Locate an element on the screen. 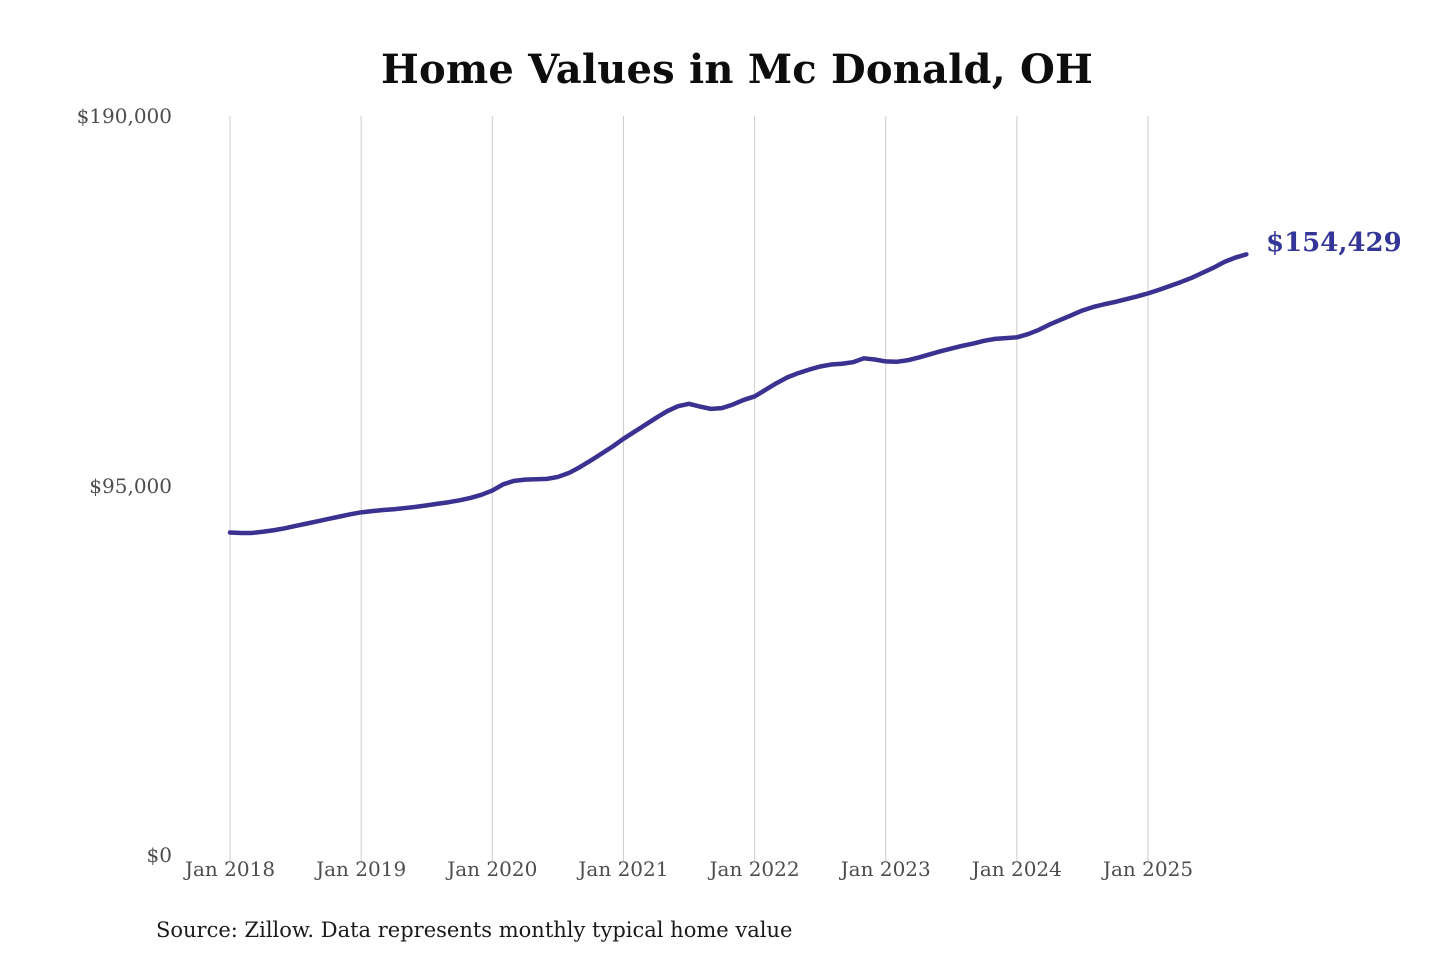 Image resolution: width=1440 pixels, height=960 pixels. x-tick-jan-2024: Jan 2024 is located at coordinates (1016, 869).